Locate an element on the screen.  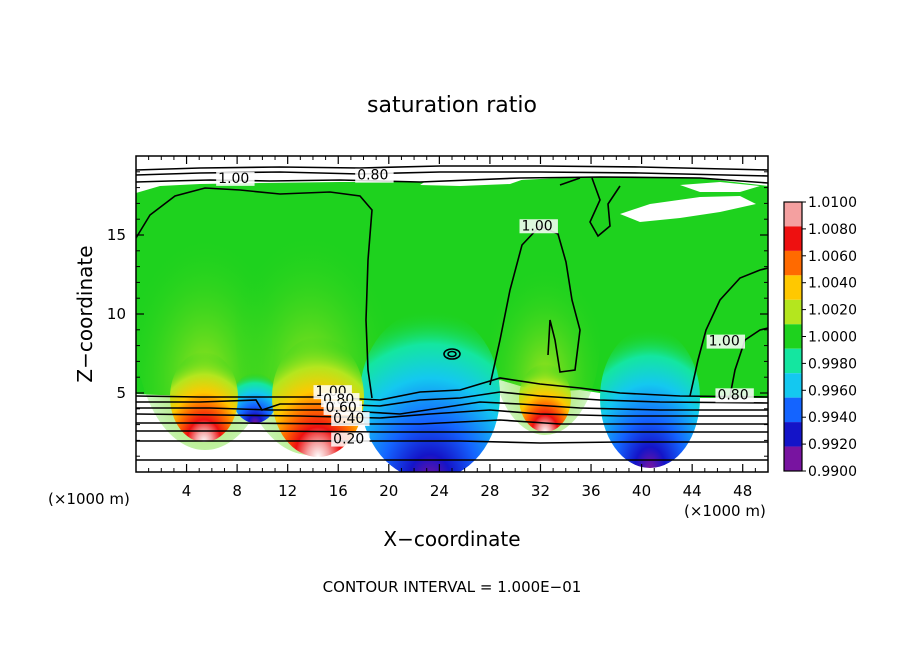
x-tick-label: 44 is located at coordinates (692, 491).